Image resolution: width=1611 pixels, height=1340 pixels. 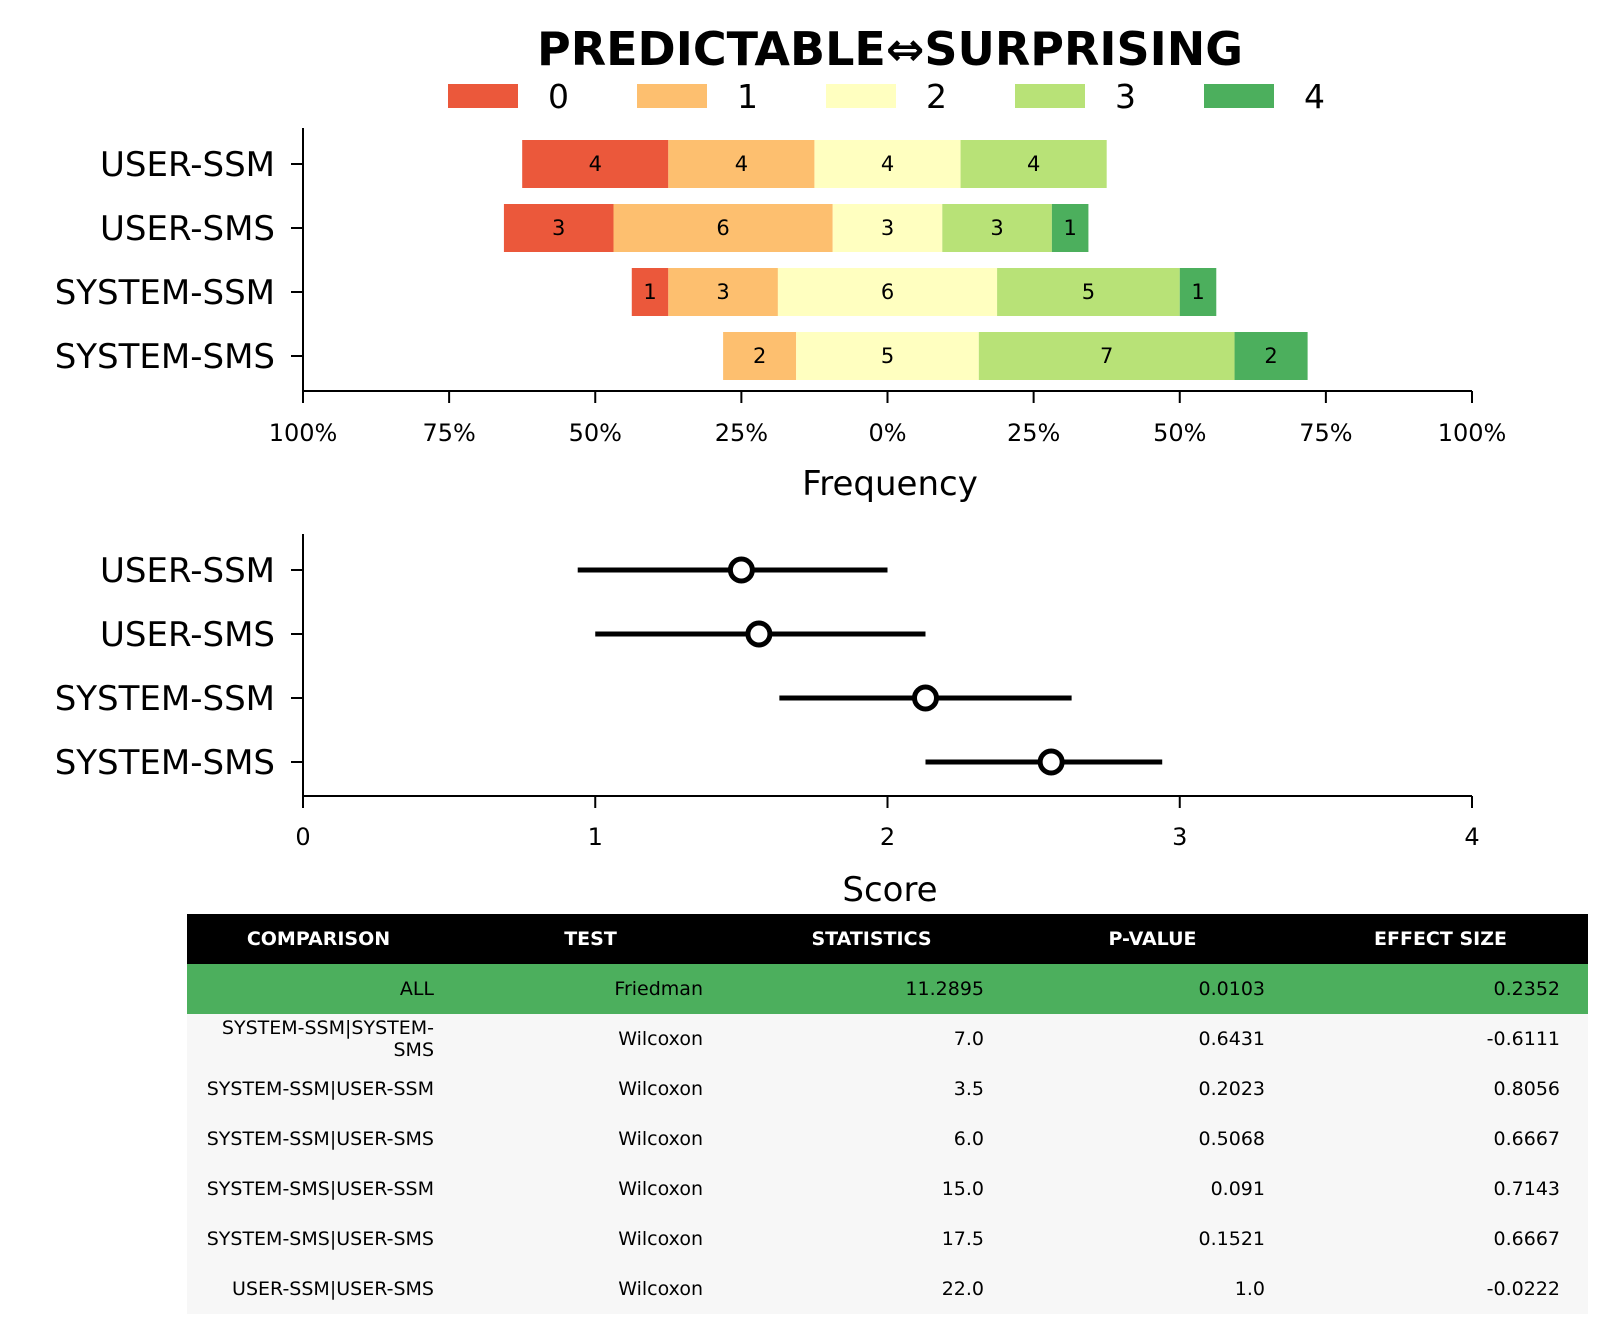 What do you see at coordinates (318, 1139) in the screenshot?
I see `table-cell: SYSTEM-SSM|USER-SMS` at bounding box center [318, 1139].